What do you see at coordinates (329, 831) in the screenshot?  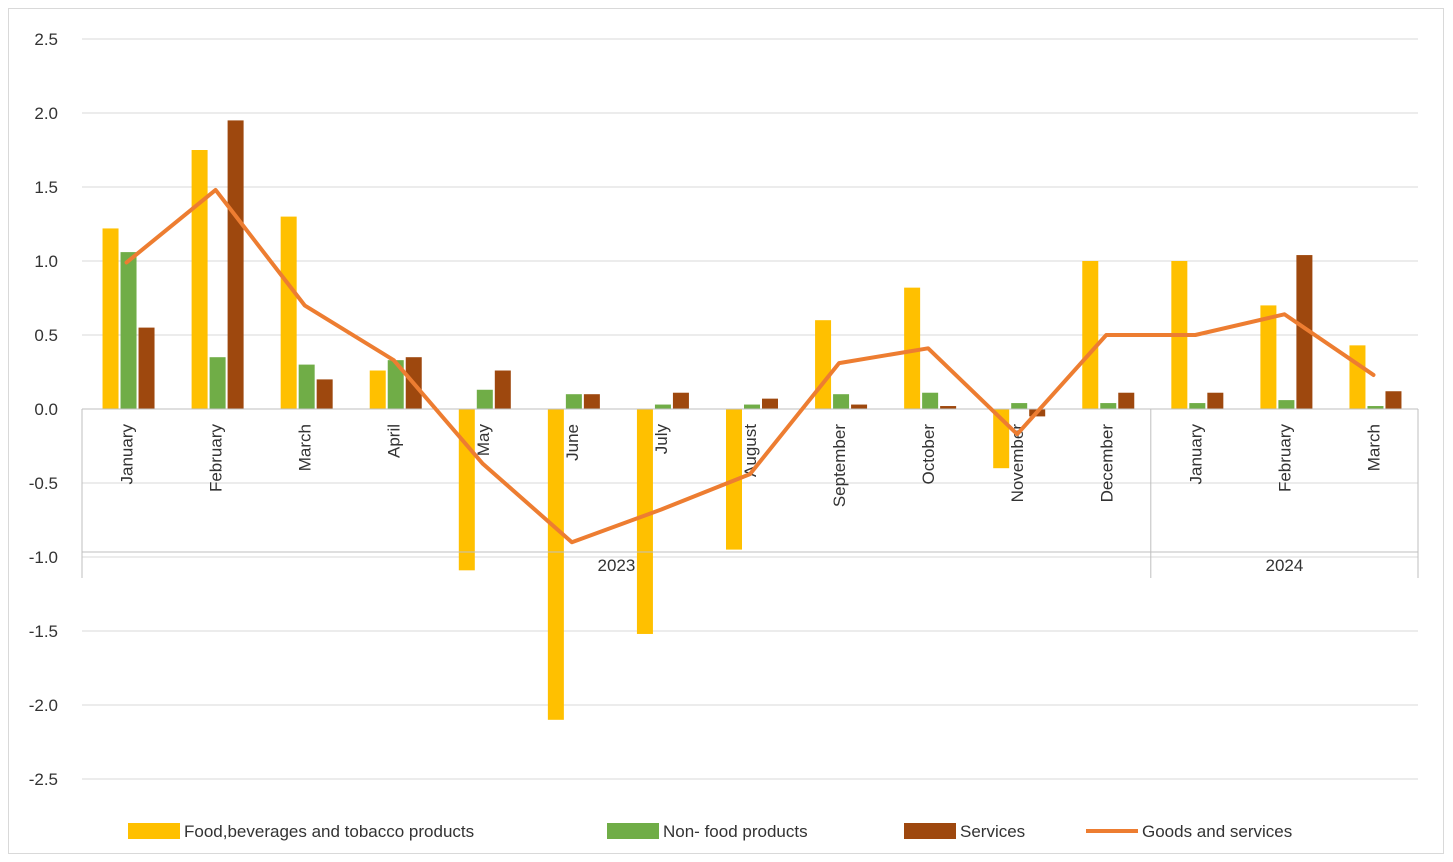 I see `legend-food-label: Food,beverages and tobacco products` at bounding box center [329, 831].